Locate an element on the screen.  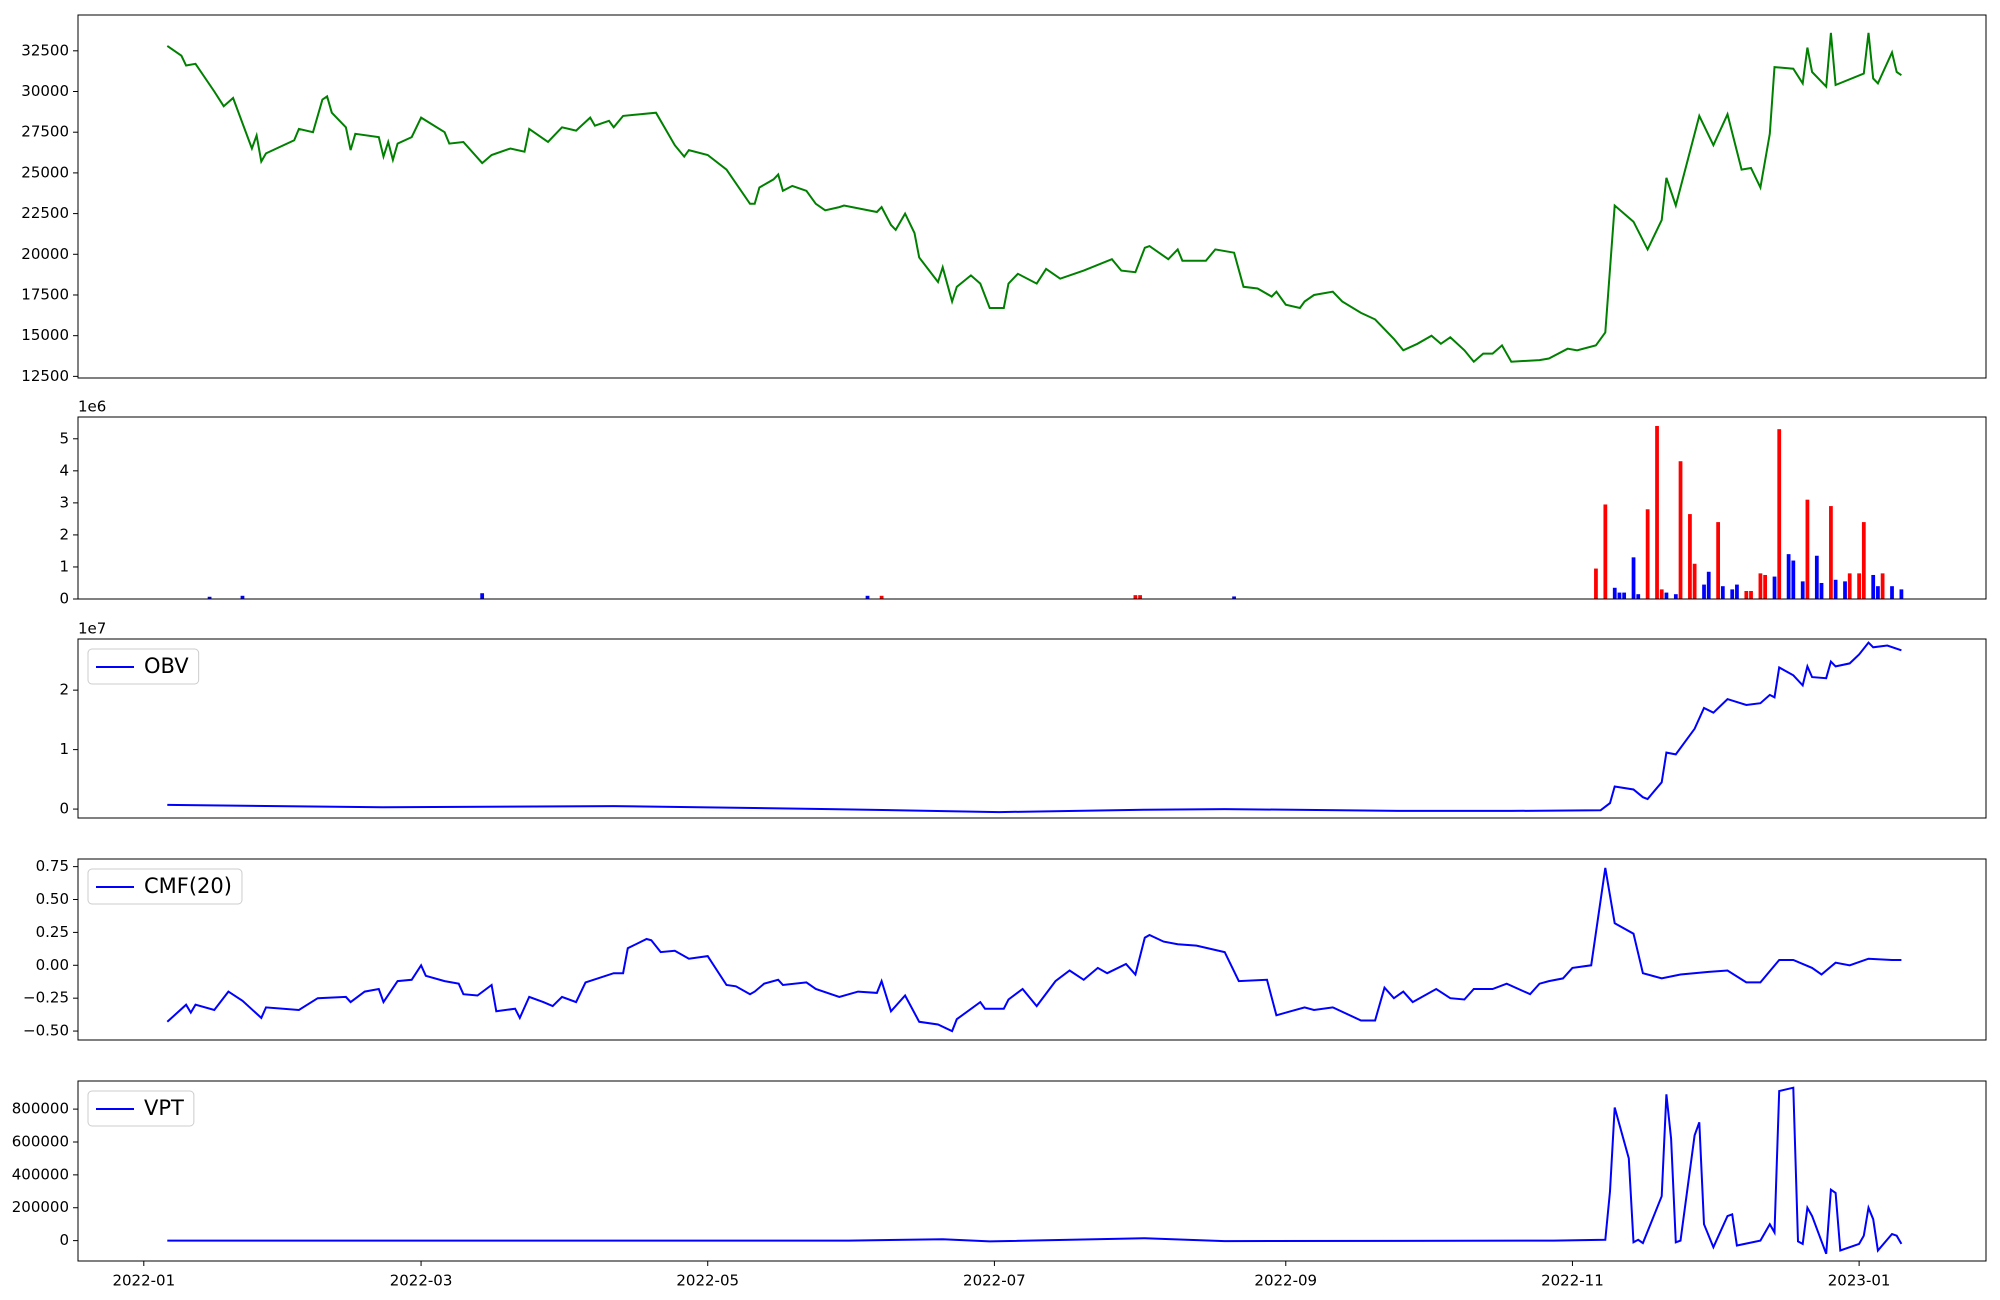
y-tick-label: 0.25 is located at coordinates (52, 932).